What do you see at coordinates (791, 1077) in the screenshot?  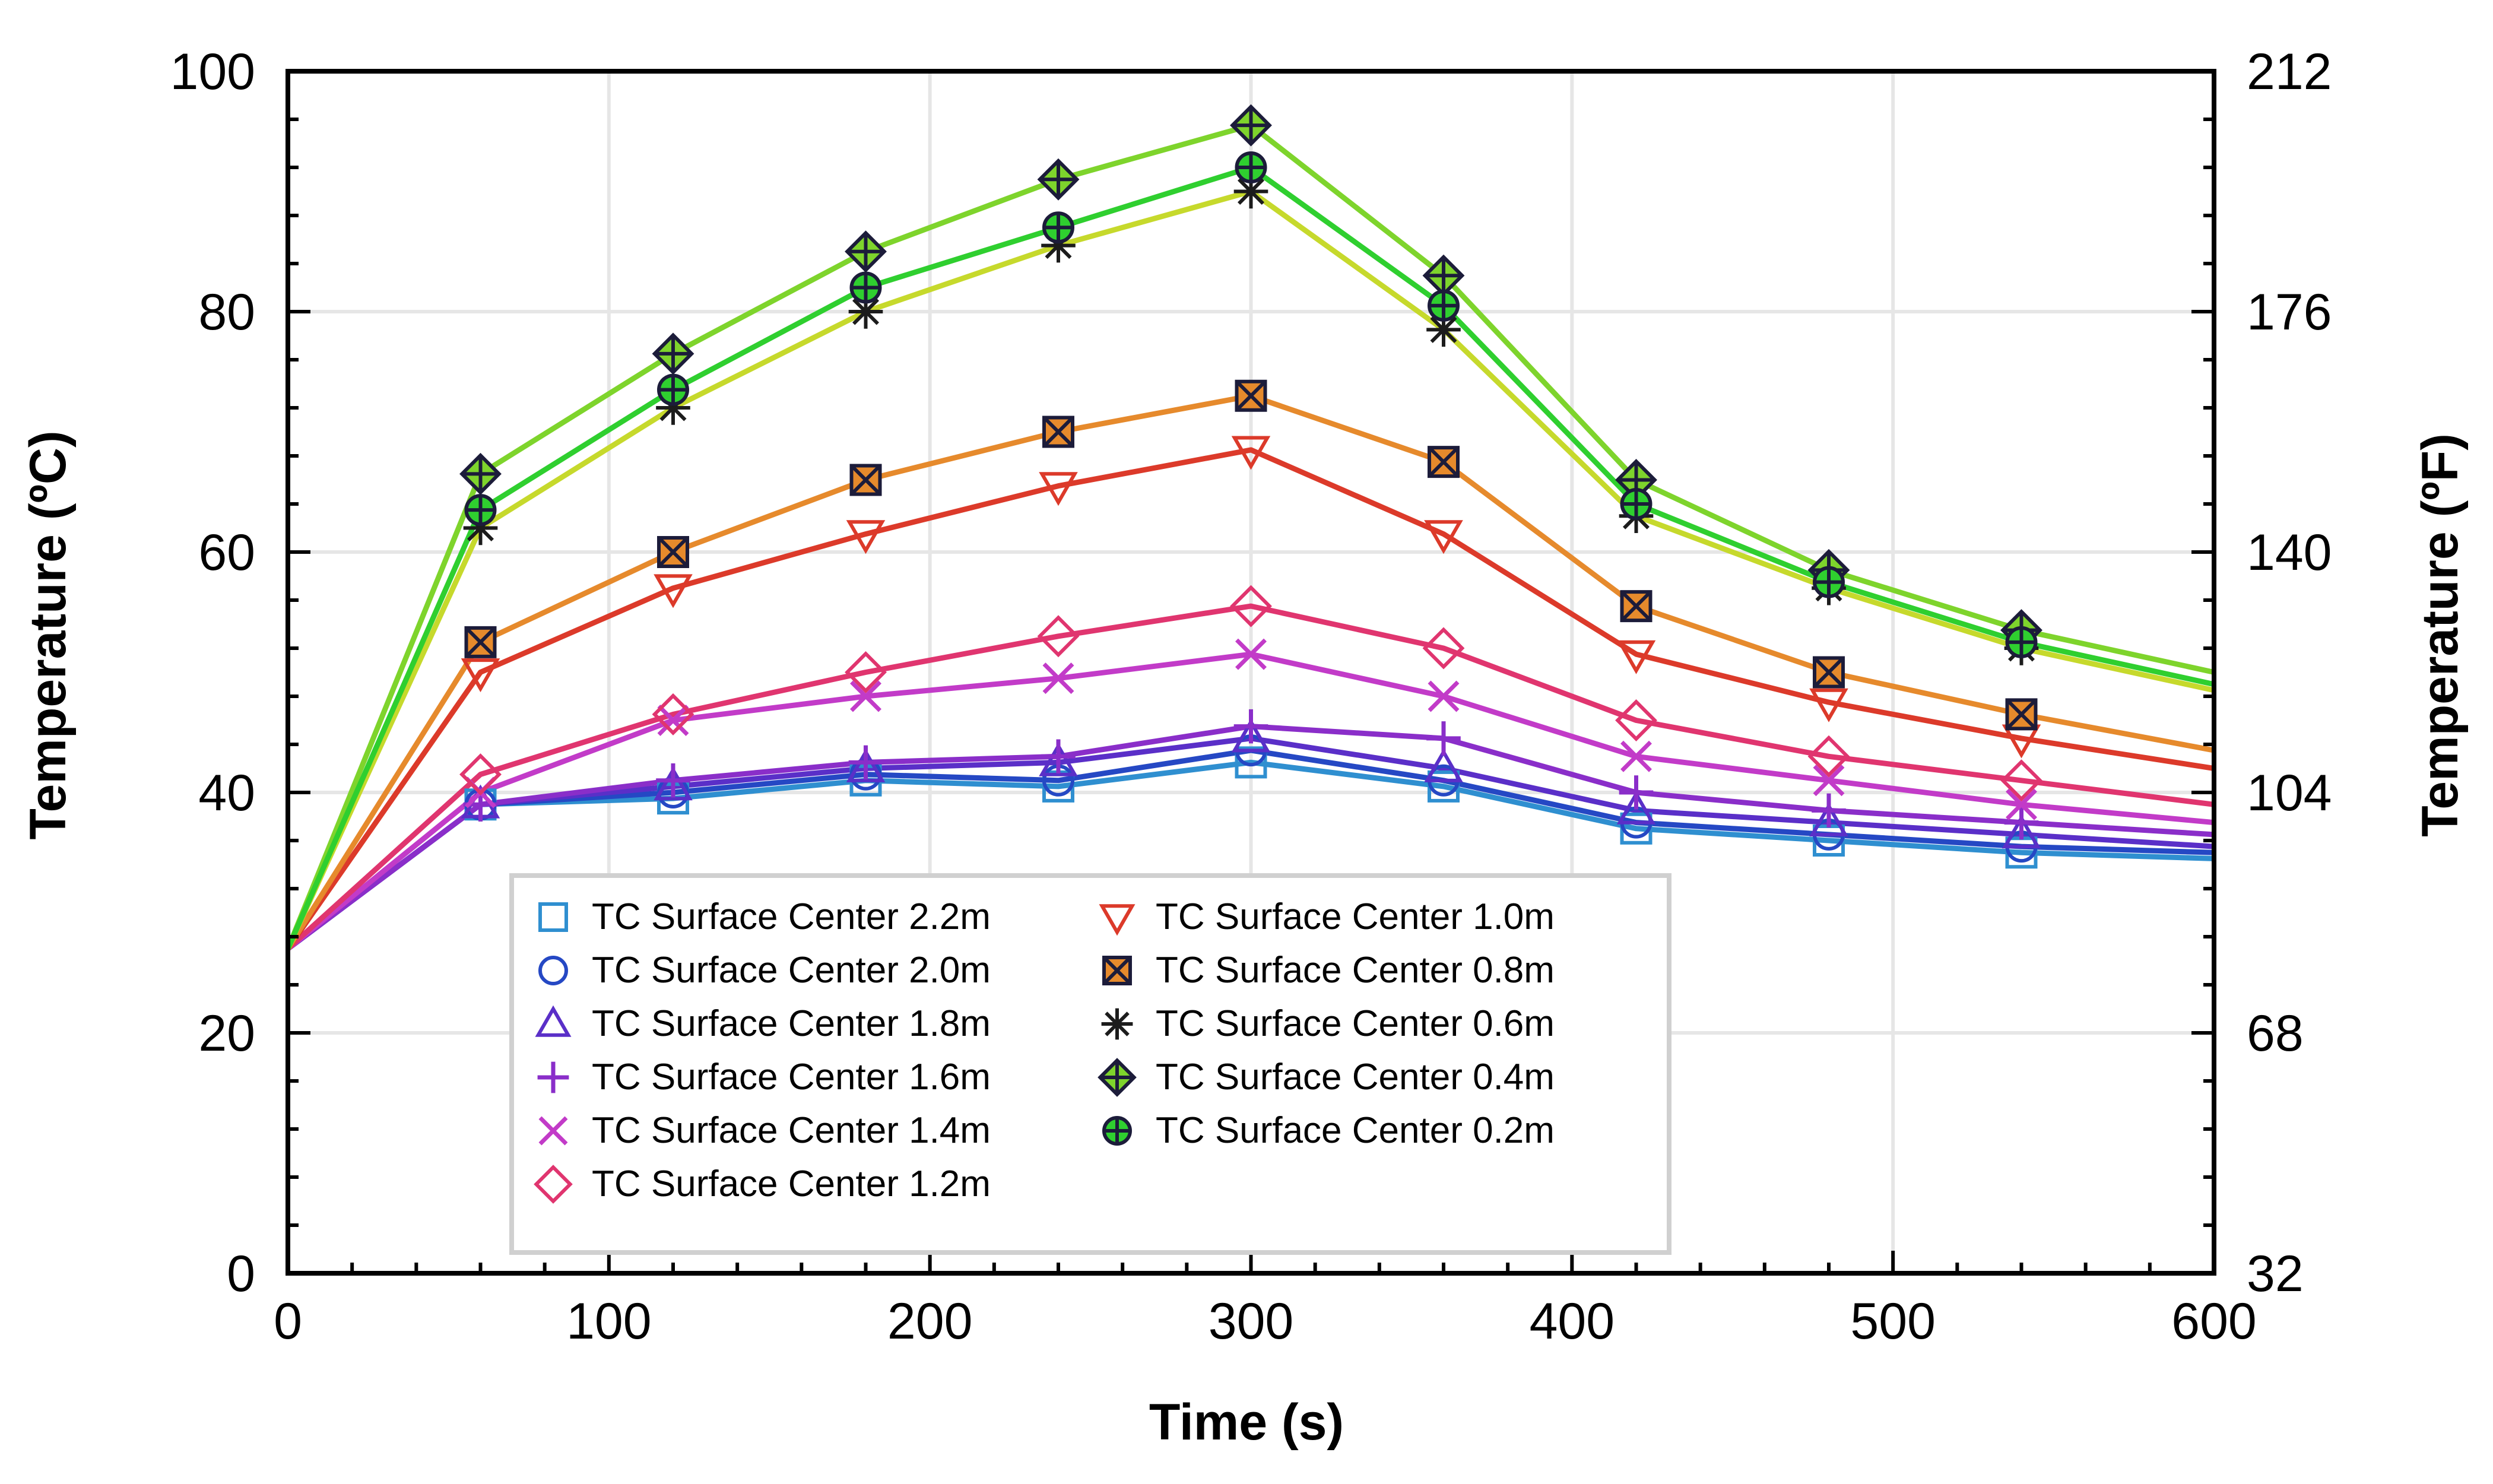 I see `legend-label: TC Surface Center 1.6m` at bounding box center [791, 1077].